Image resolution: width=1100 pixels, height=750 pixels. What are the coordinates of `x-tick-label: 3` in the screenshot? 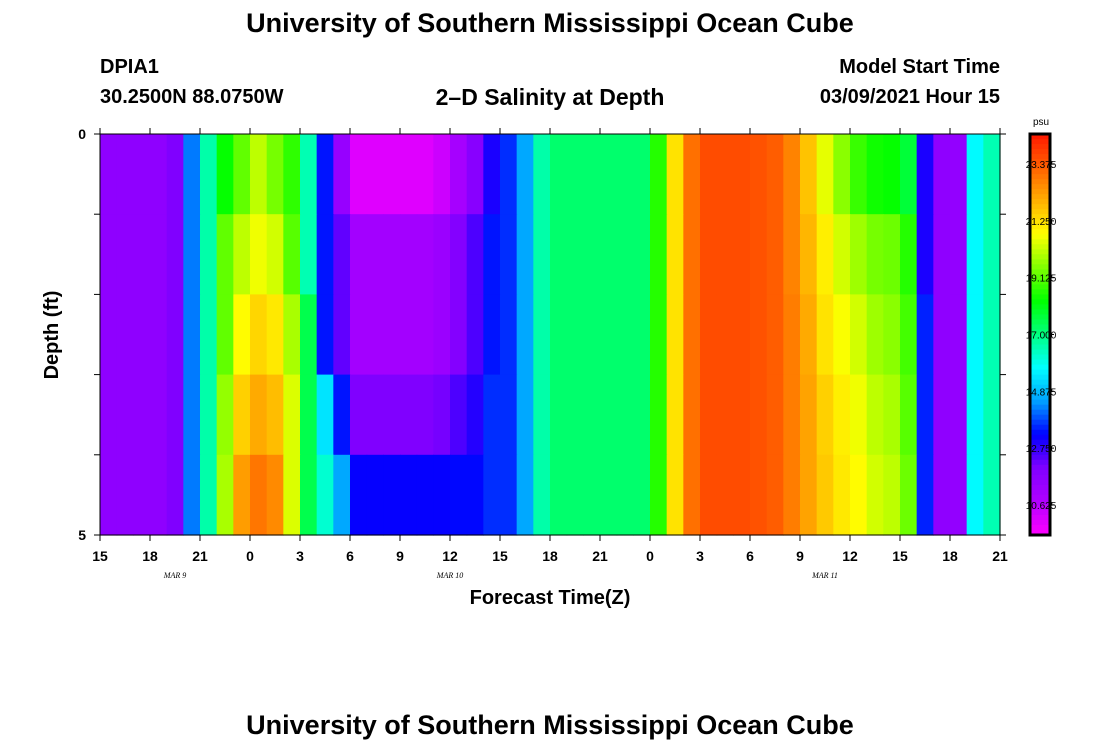 It's located at (700, 556).